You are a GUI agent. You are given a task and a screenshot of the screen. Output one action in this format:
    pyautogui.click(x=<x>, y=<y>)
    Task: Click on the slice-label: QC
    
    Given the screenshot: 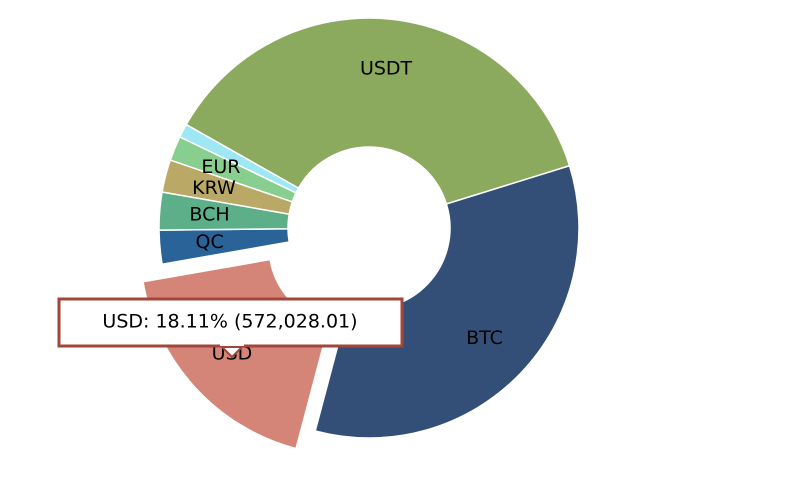 What is the action you would take?
    pyautogui.click(x=210, y=242)
    